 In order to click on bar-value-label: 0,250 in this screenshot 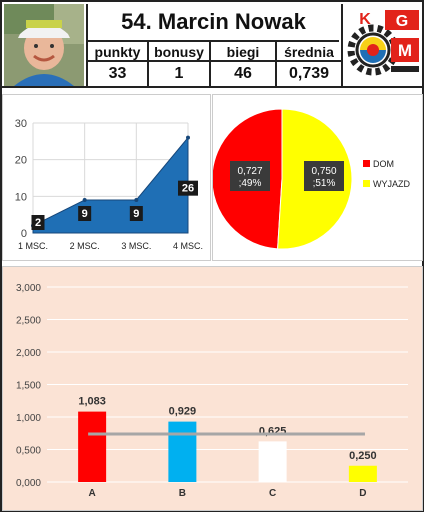, I will do `click(363, 456)`.